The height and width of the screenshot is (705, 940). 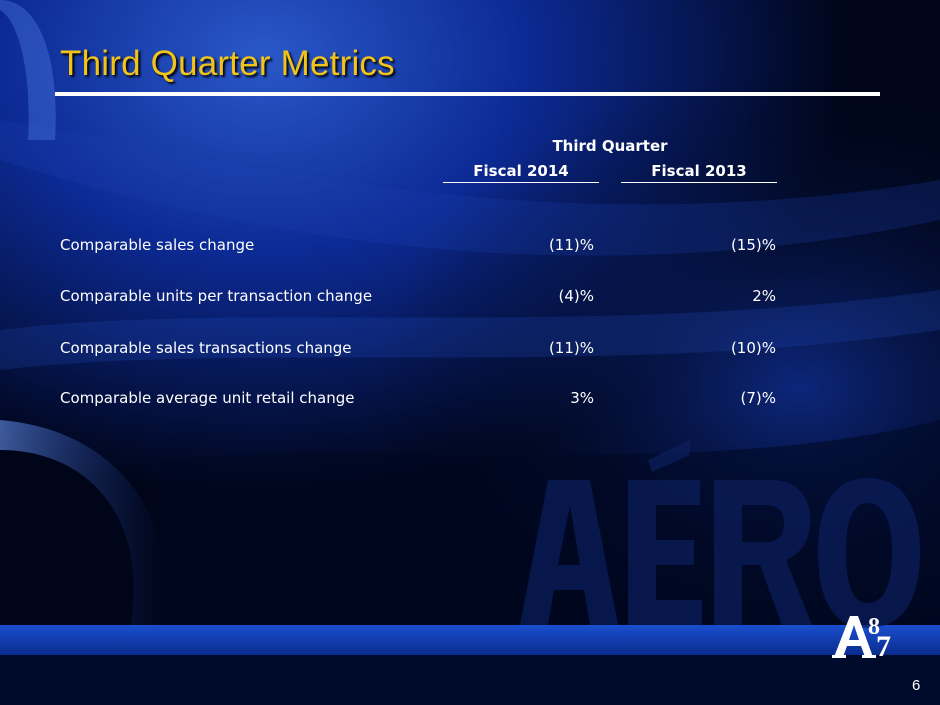 I want to click on row-label: Comparable average unit retail change, so click(x=207, y=398).